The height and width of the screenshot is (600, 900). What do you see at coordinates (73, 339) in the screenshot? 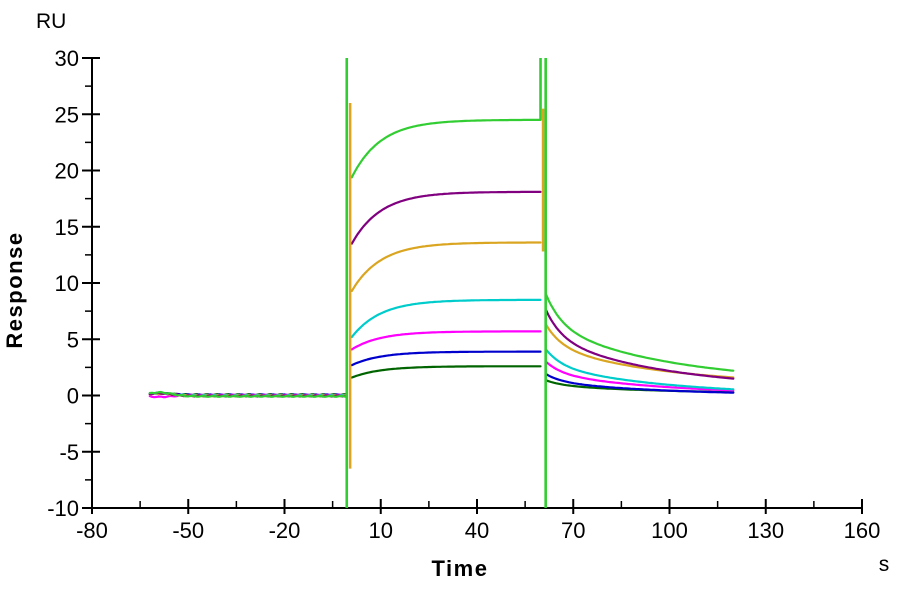
I see `y-tick-label: 5` at bounding box center [73, 339].